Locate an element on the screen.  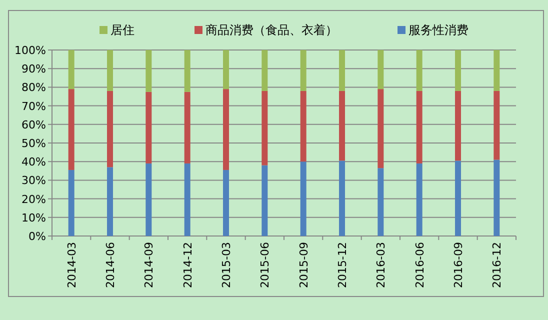
y-tick-label: 100% is located at coordinates (30, 50).